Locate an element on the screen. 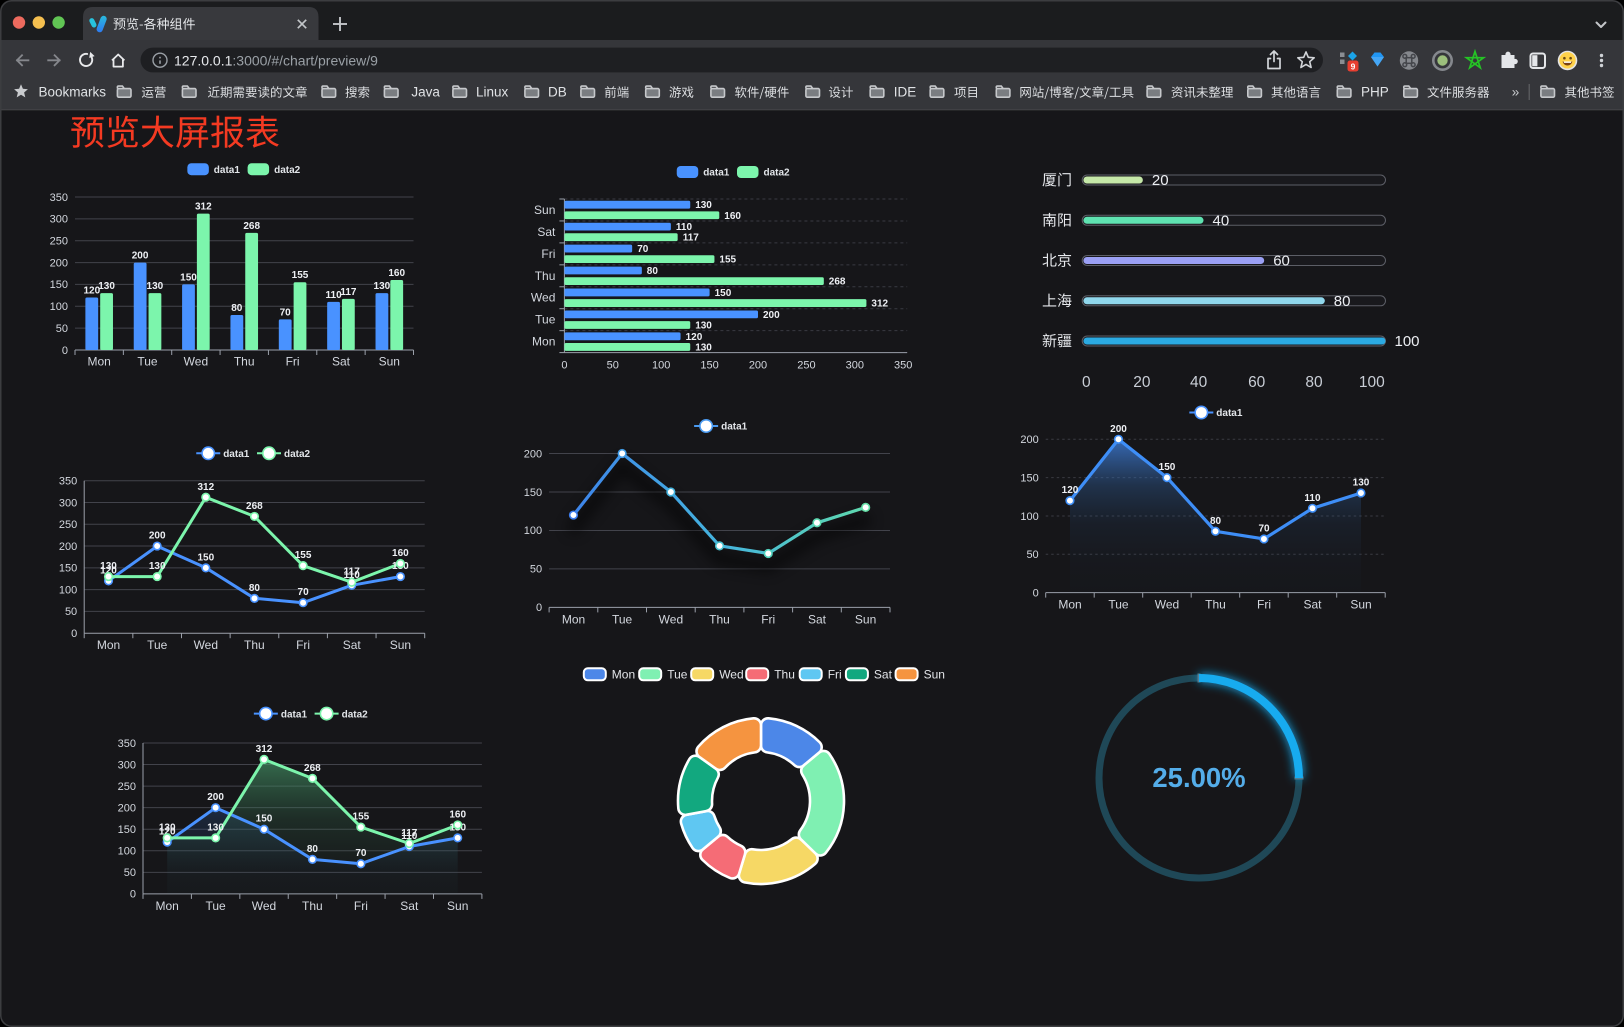 This screenshot has height=1027, width=1624. svg-text: 60 is located at coordinates (1257, 382).